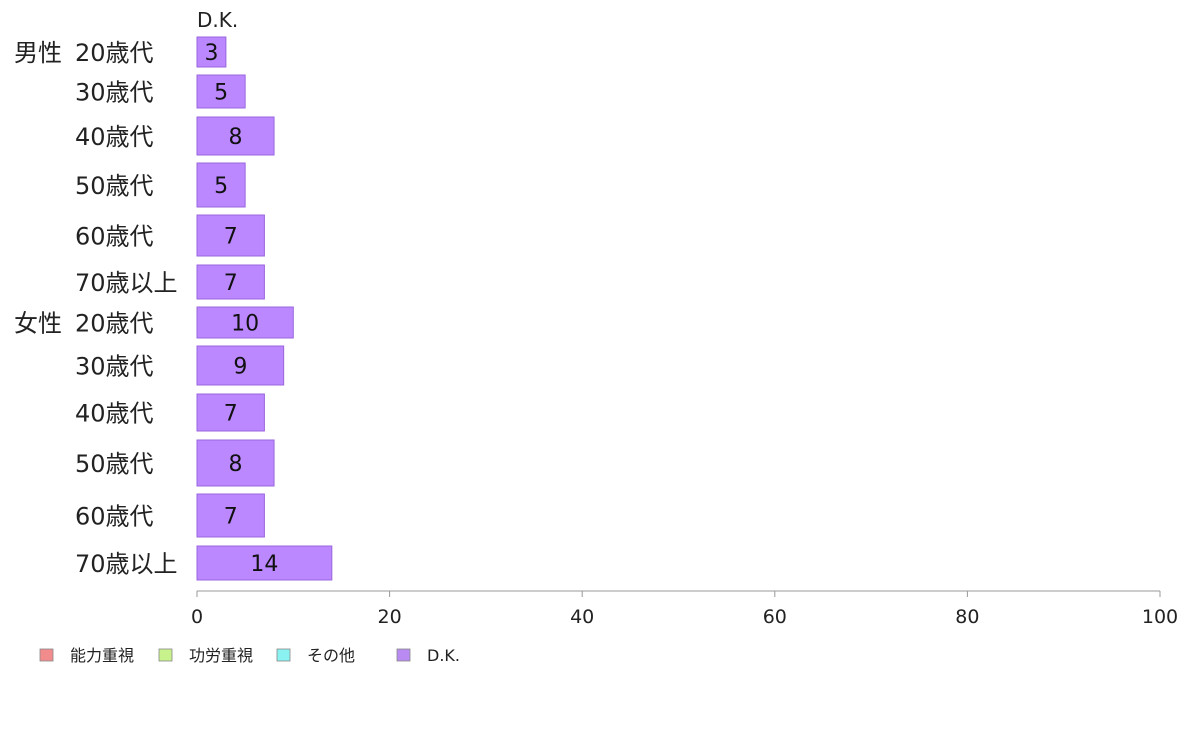  What do you see at coordinates (967, 617) in the screenshot?
I see `x-tick-label: 80` at bounding box center [967, 617].